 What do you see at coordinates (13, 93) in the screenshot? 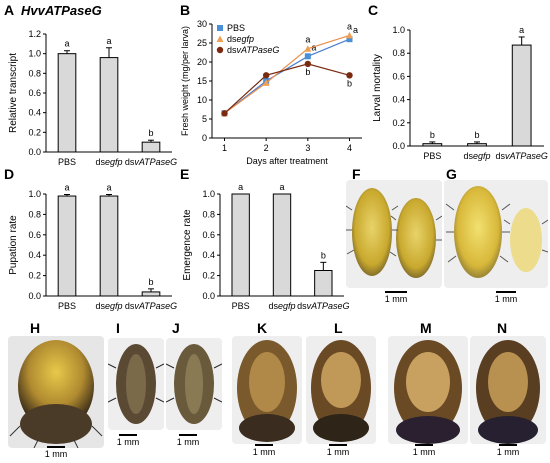
I see `y-axis-label: Relative transcript` at bounding box center [13, 93].